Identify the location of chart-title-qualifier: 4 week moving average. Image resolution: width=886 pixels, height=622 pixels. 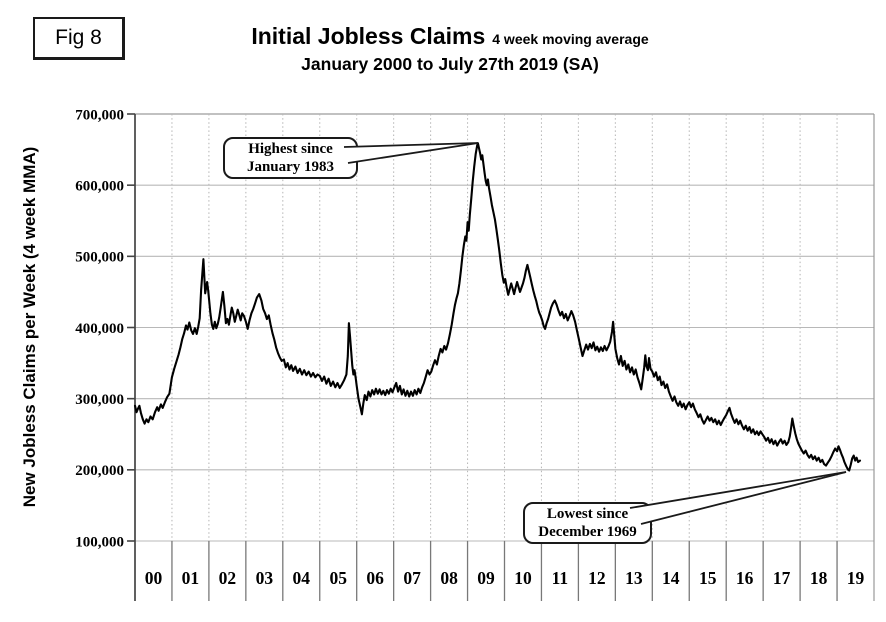
(570, 39).